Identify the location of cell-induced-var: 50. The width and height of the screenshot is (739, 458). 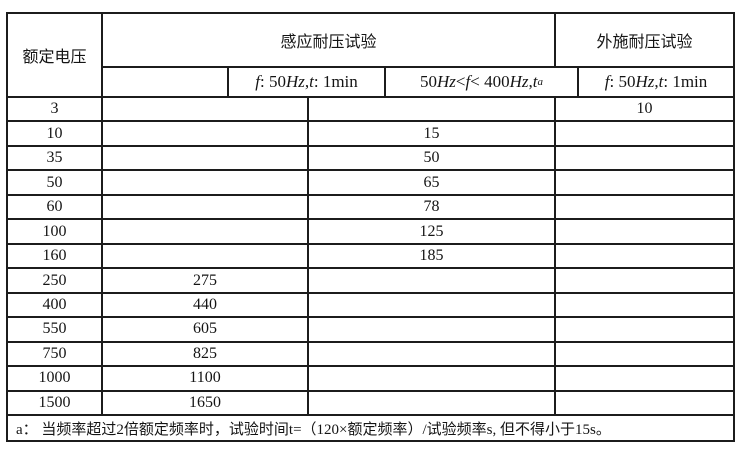
(430, 158).